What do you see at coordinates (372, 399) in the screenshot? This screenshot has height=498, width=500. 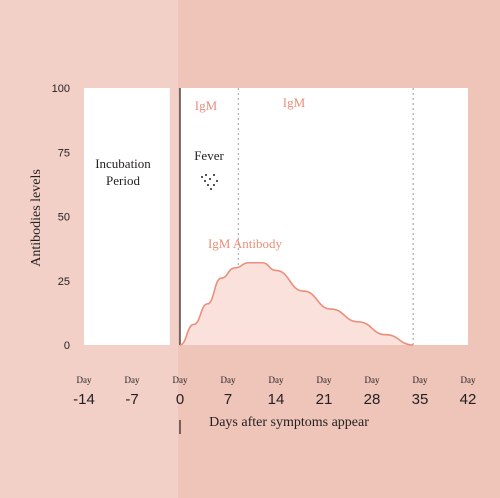 I see `x-tick-label: 28` at bounding box center [372, 399].